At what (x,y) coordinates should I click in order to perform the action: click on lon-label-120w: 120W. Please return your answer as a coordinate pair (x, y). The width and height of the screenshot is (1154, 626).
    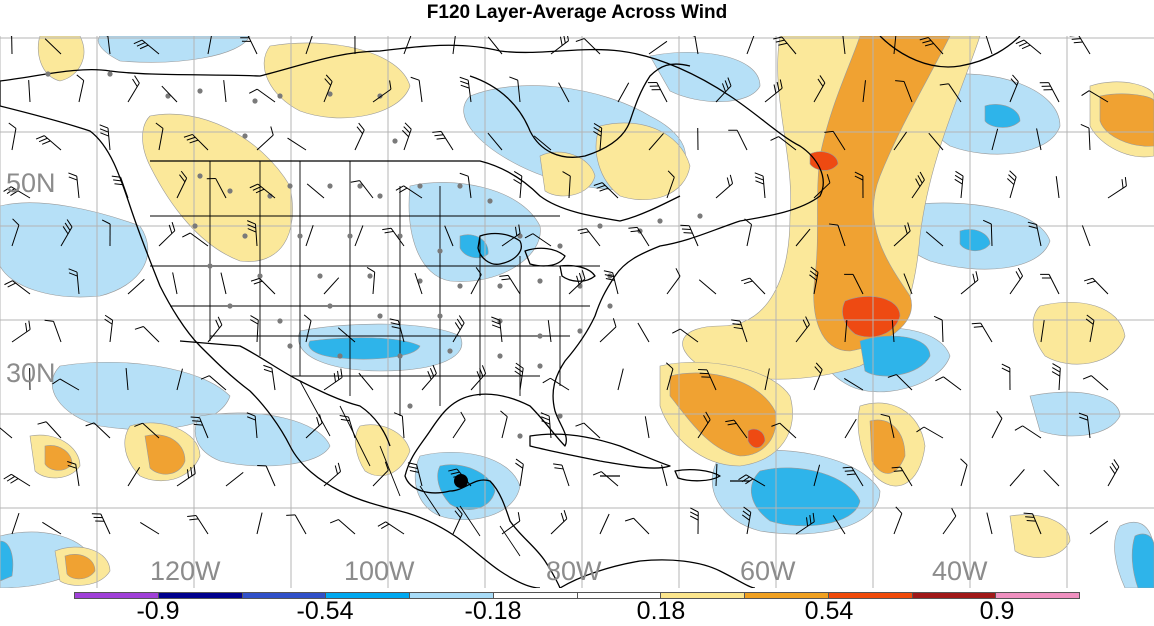
    Looking at the image, I should click on (185, 571).